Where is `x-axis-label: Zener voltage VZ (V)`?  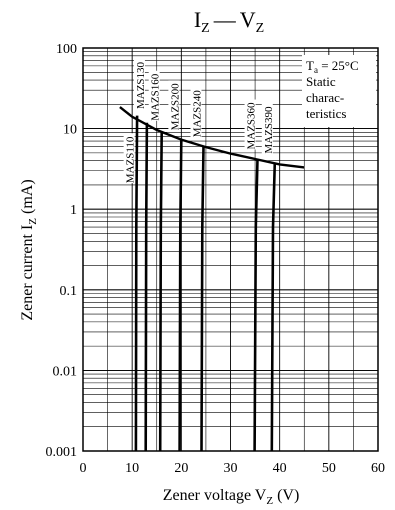 x-axis-label: Zener voltage VZ (V) is located at coordinates (231, 497).